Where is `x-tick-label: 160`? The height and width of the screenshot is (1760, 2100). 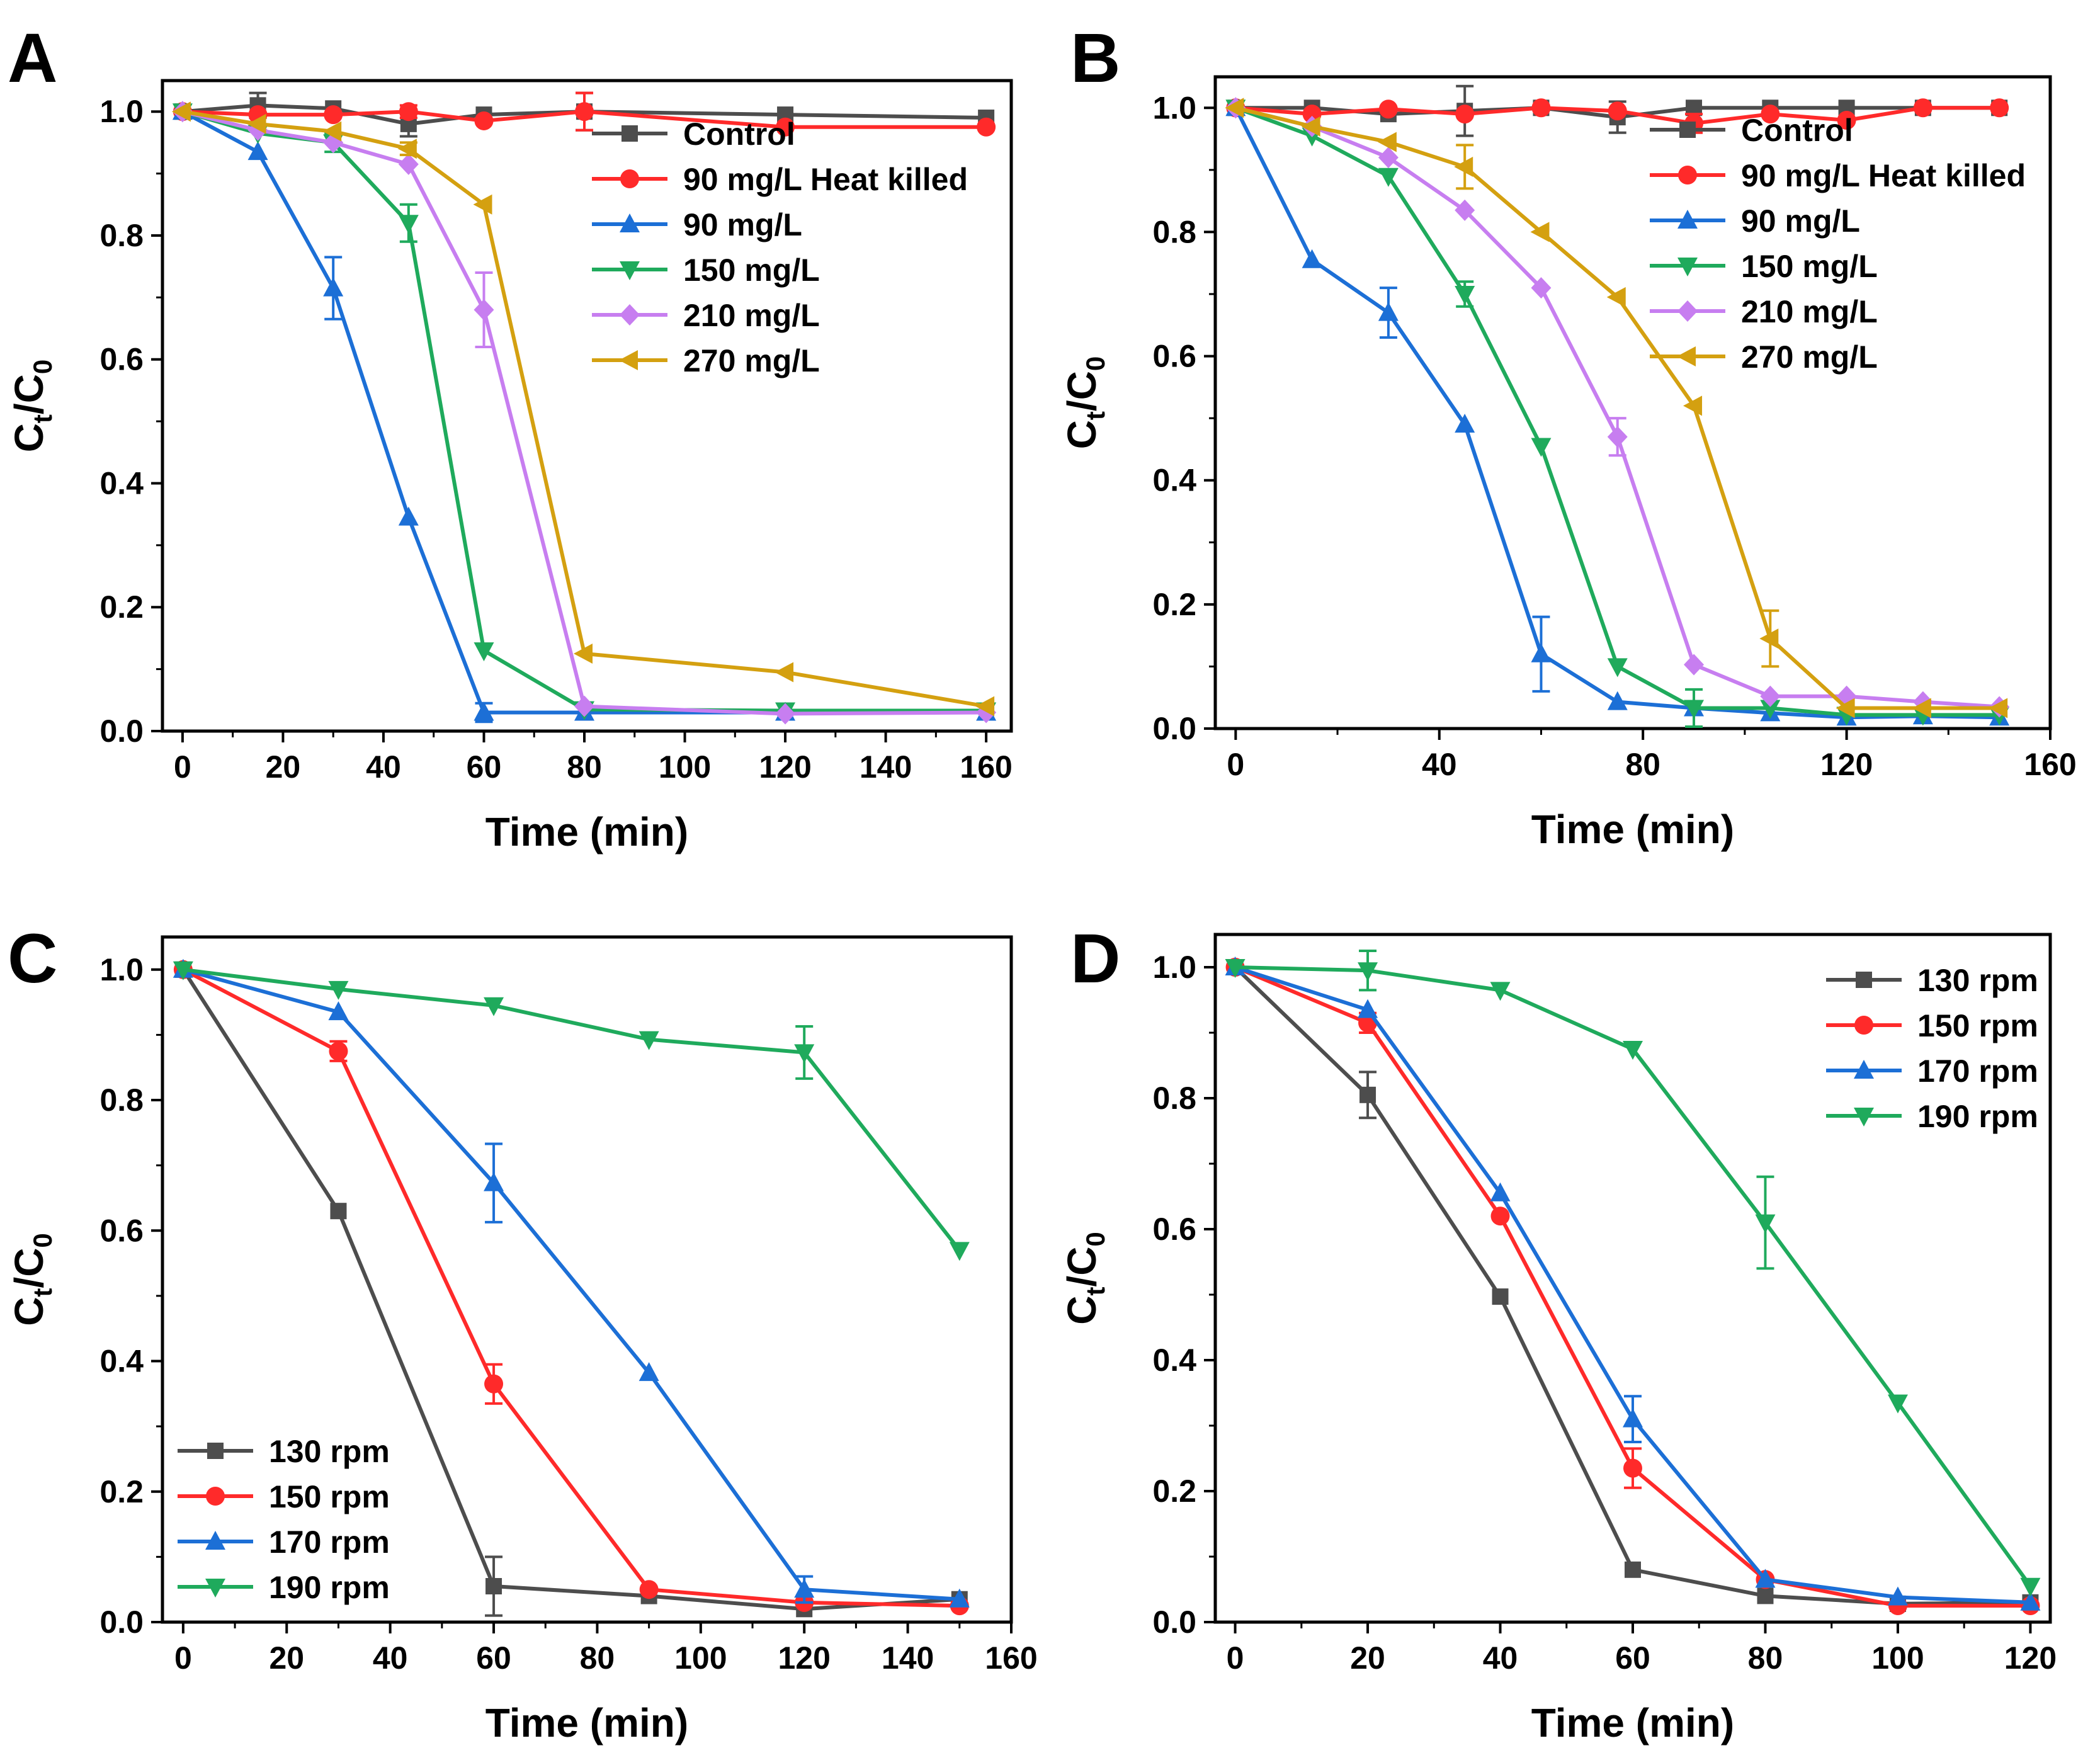 x-tick-label: 160 is located at coordinates (1011, 1658).